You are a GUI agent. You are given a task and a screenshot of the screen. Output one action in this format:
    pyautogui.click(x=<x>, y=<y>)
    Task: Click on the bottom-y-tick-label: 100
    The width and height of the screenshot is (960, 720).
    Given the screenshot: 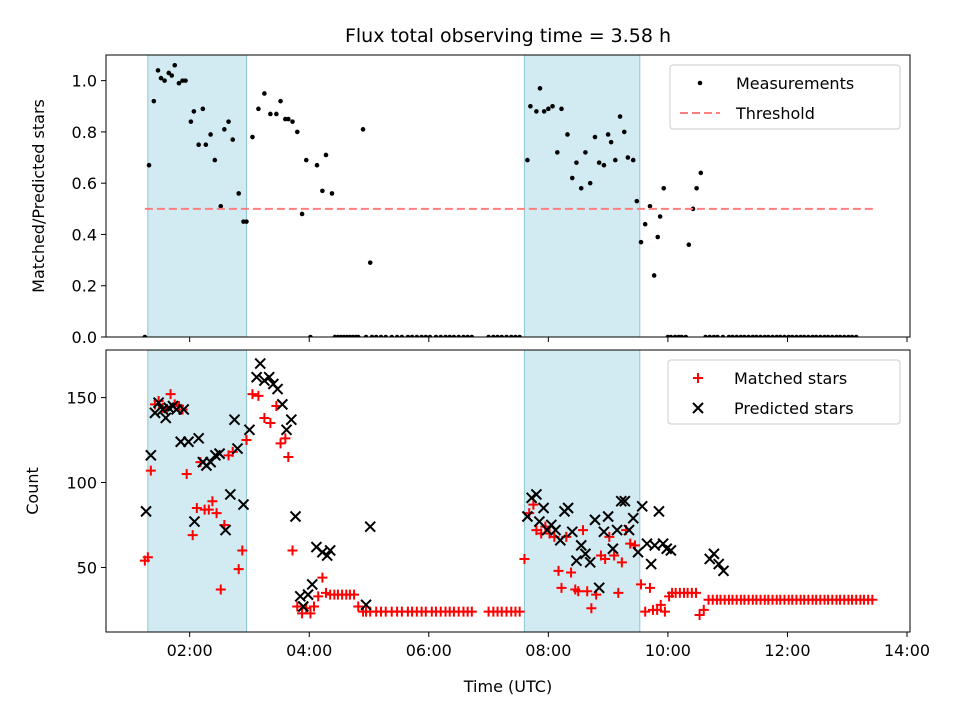 What is the action you would take?
    pyautogui.click(x=81, y=483)
    